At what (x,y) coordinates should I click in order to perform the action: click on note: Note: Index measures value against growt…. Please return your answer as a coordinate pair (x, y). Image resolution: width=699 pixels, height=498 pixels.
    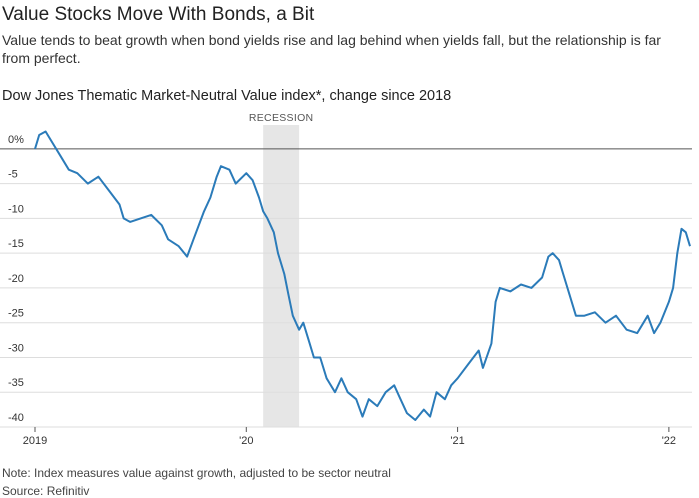
    Looking at the image, I should click on (196, 473).